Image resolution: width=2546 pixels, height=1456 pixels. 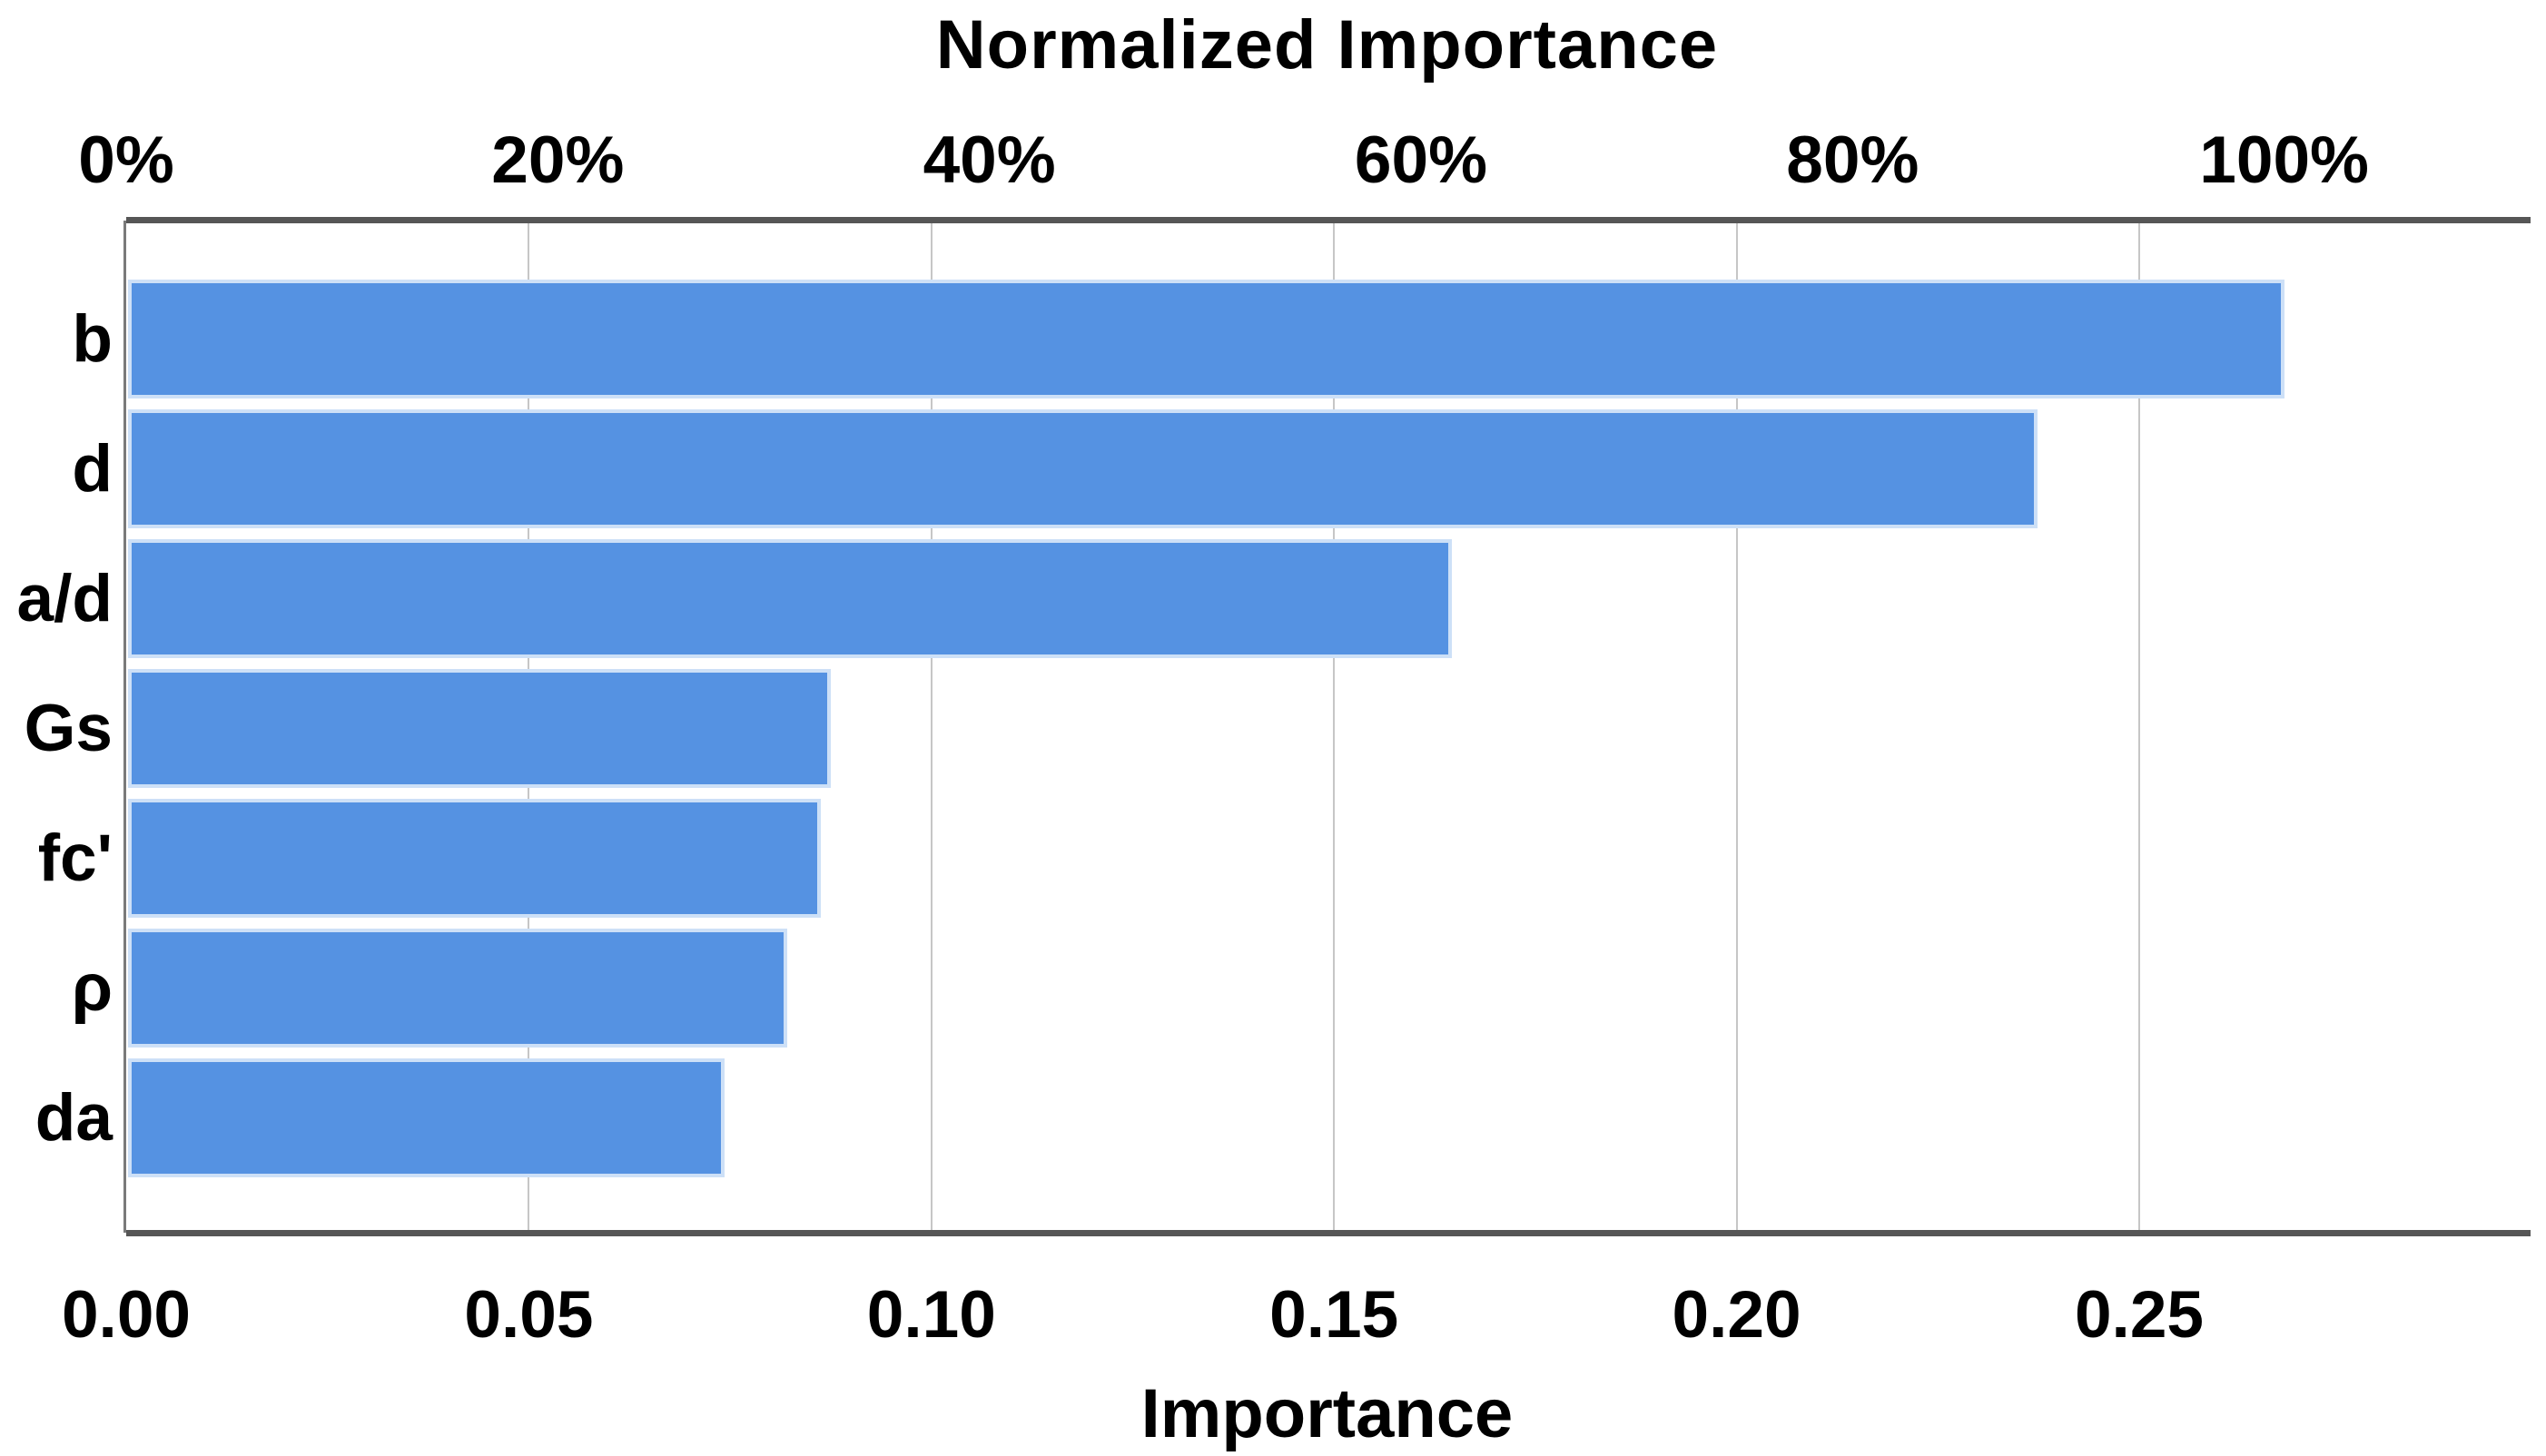 What do you see at coordinates (92, 988) in the screenshot?
I see `category-label: ρ` at bounding box center [92, 988].